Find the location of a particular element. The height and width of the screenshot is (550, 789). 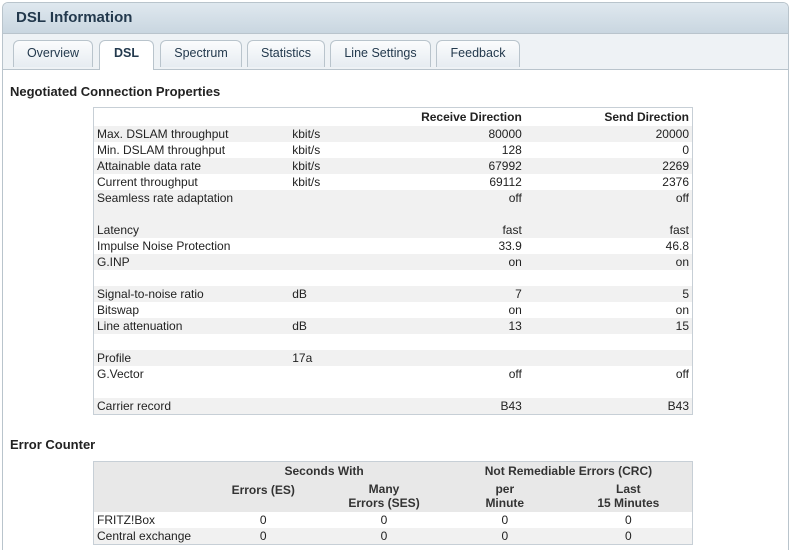

section-title-connection: Negotiated Connection Properties is located at coordinates (115, 91).